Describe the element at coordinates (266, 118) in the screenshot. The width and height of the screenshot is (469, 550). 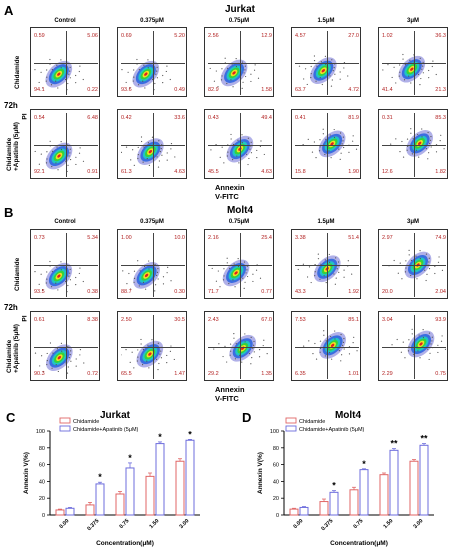
I see `quadrant-value-ur: 49.4` at that location.